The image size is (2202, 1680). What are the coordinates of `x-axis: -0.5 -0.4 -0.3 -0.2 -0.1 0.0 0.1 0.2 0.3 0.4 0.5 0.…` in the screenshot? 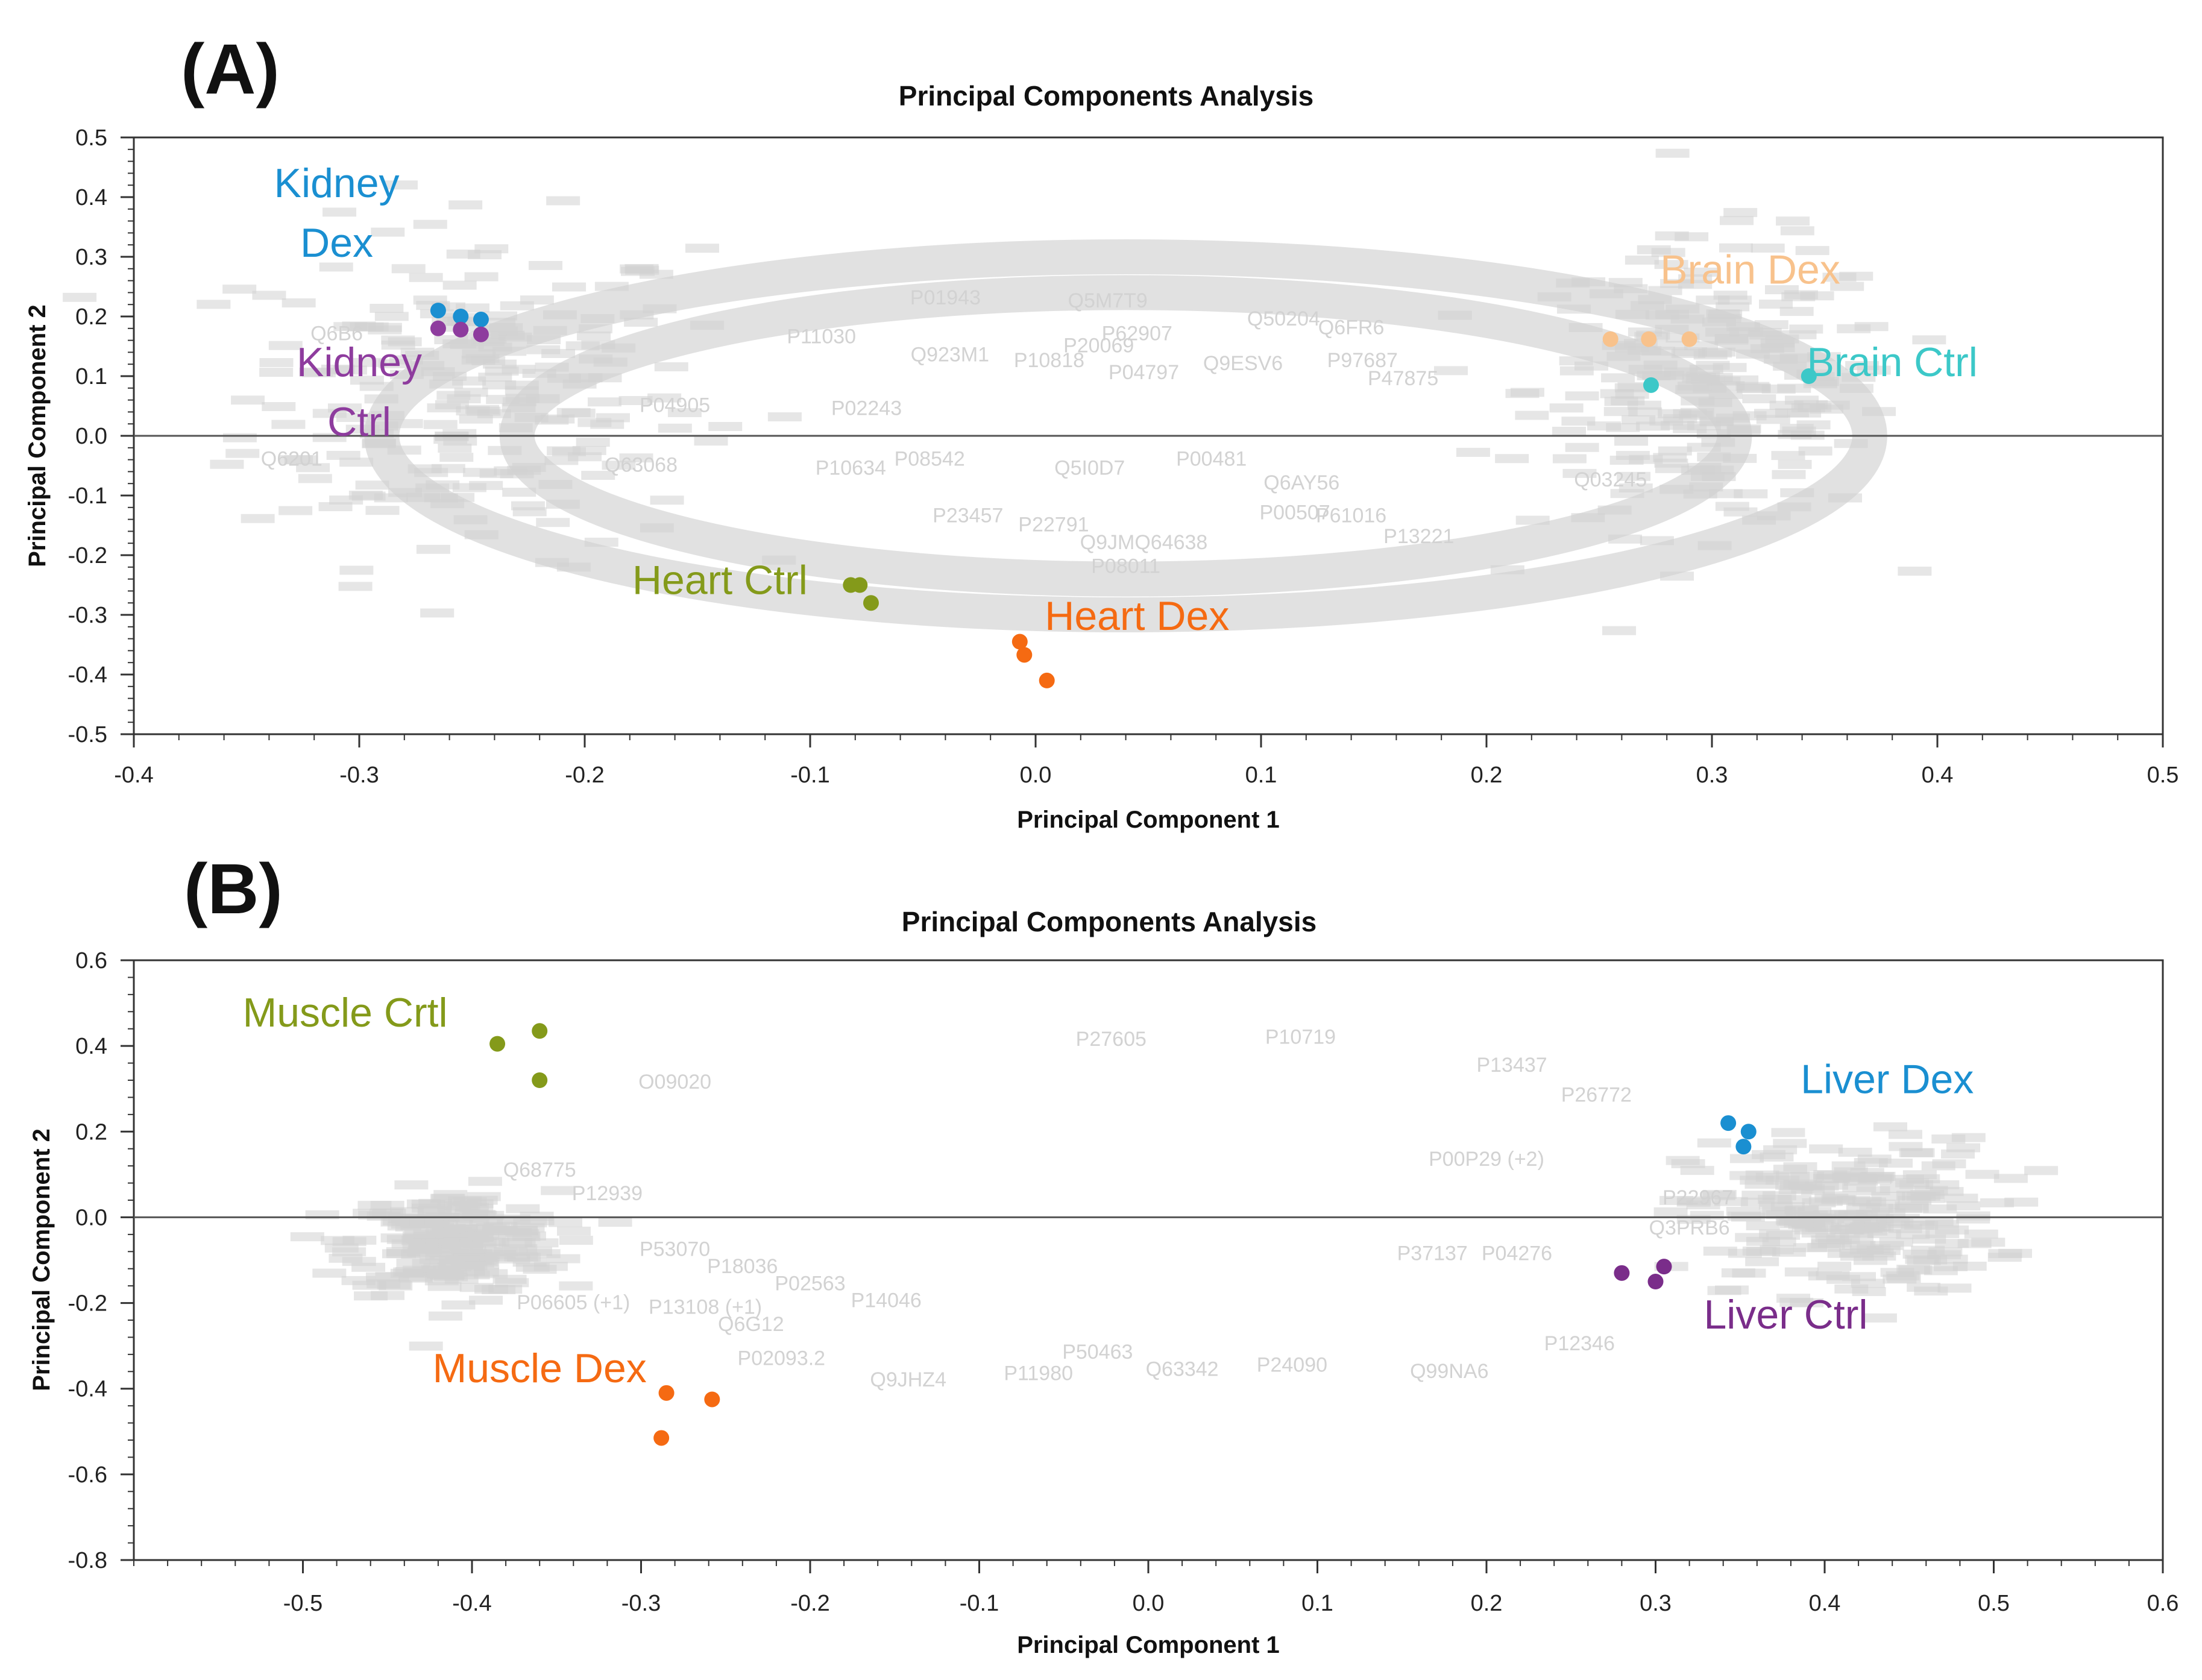 It's located at (1155, 1588).